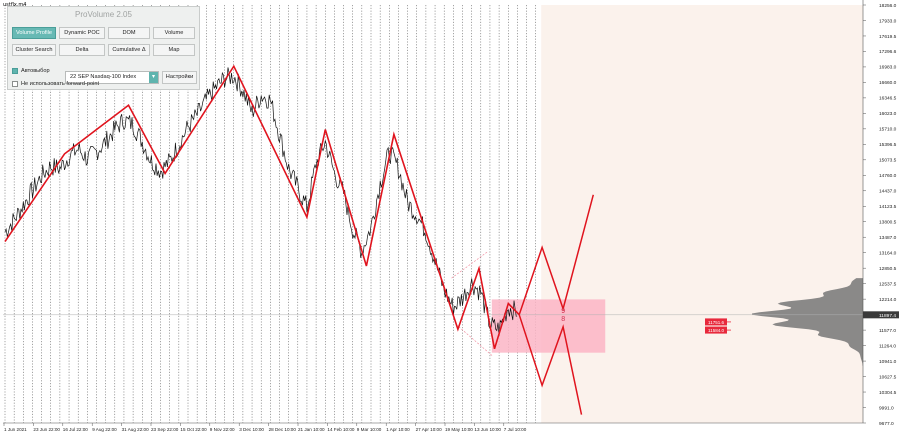  I want to click on time-tick-label: 1 Jun 2021, so click(15, 429).